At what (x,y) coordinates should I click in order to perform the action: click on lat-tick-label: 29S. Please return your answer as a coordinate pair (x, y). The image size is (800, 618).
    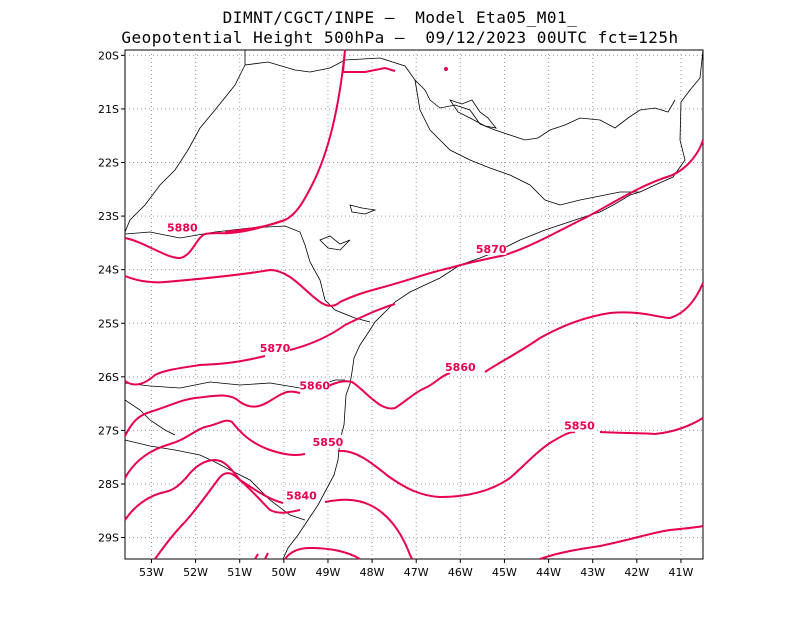
    Looking at the image, I should click on (108, 538).